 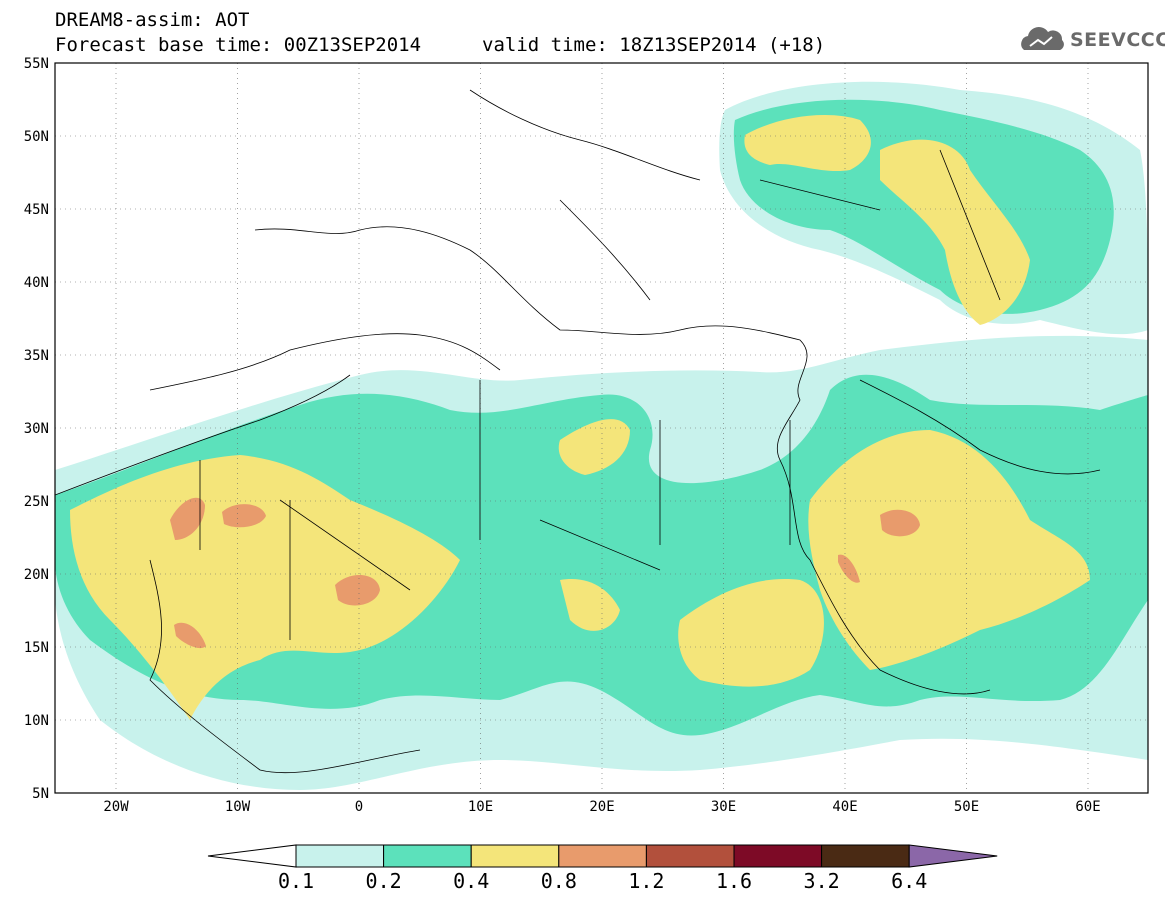 What do you see at coordinates (238, 807) in the screenshot?
I see `lon-label: 10W` at bounding box center [238, 807].